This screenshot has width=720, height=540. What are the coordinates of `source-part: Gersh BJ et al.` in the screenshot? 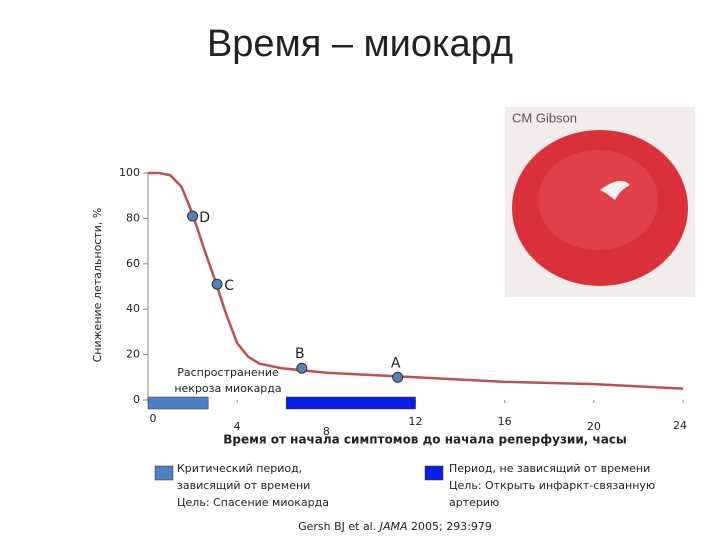 It's located at (339, 526).